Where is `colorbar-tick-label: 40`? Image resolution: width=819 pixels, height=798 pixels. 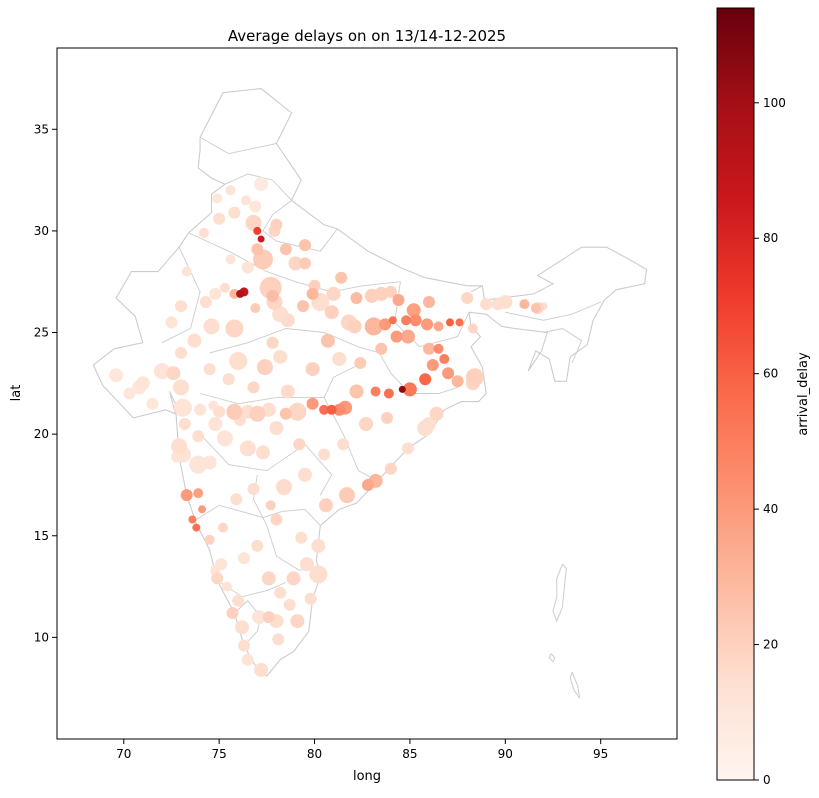
colorbar-tick-label: 40 is located at coordinates (770, 509).